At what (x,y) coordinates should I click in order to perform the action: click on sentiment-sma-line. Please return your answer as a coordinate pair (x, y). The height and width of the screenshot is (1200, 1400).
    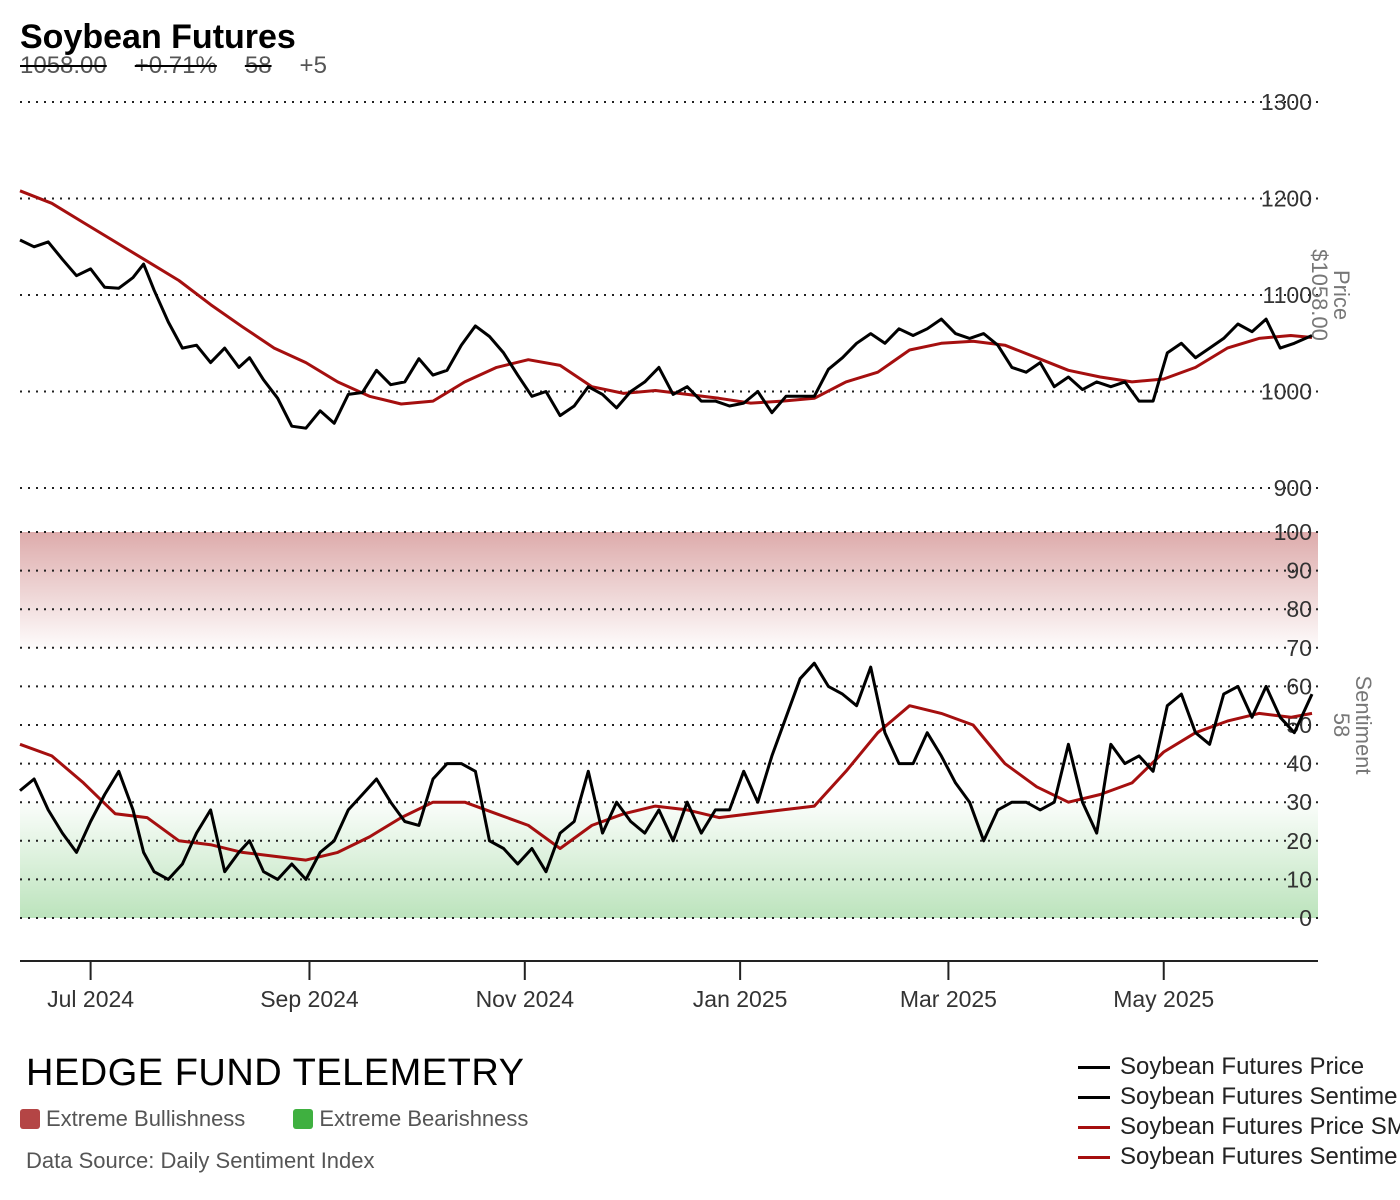
    Looking at the image, I should click on (666, 783).